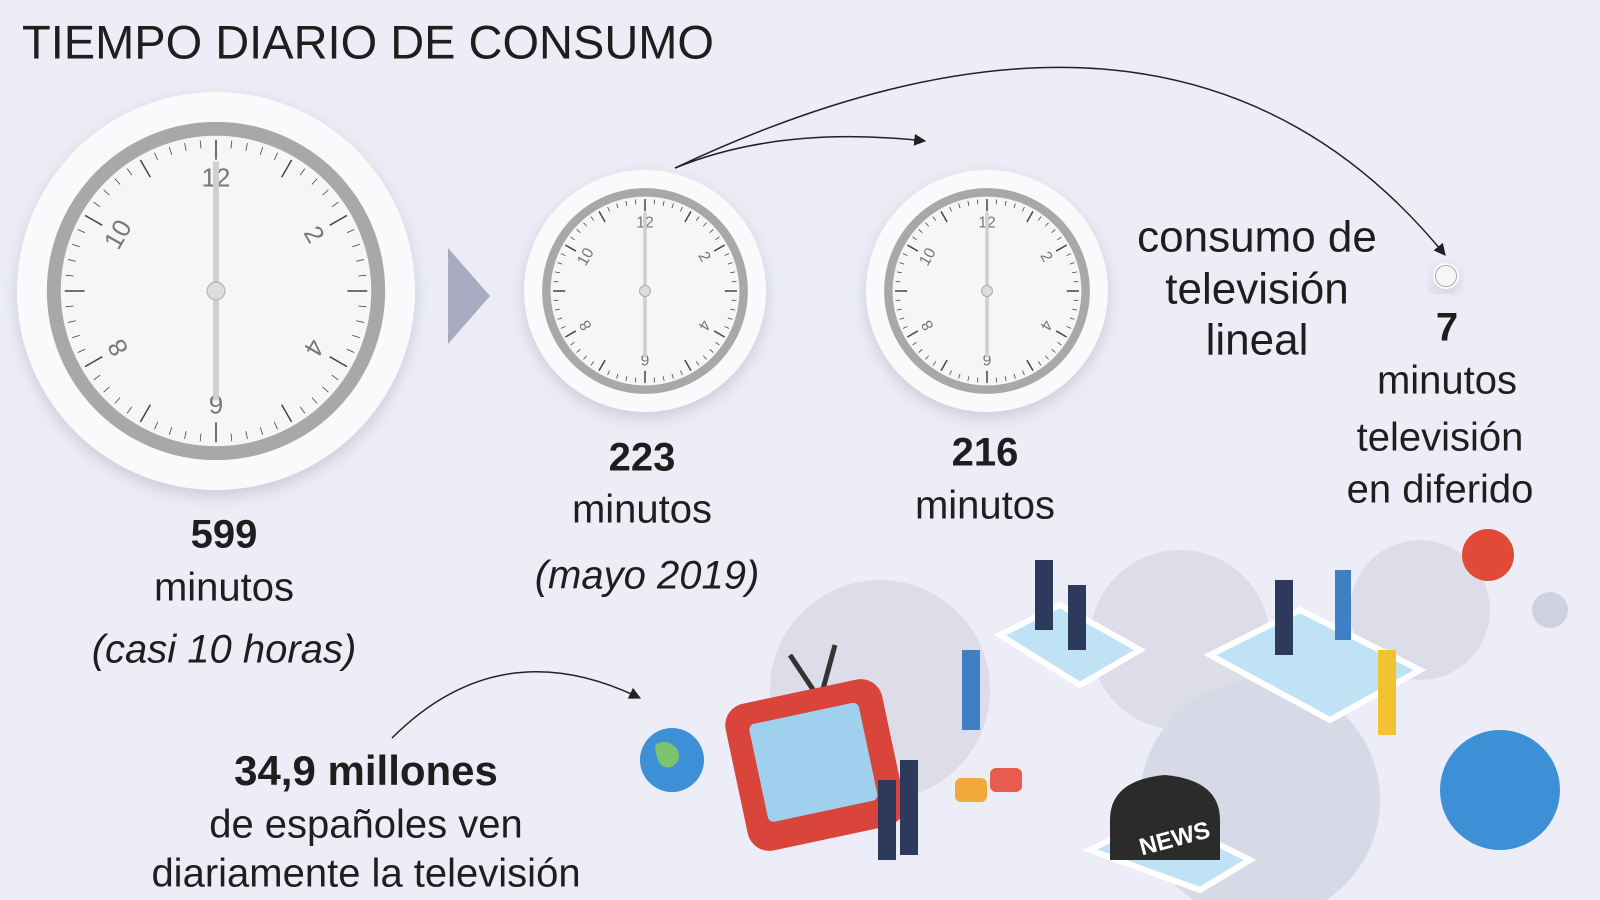 This screenshot has width=1600, height=900. What do you see at coordinates (1500, 790) in the screenshot?
I see `globe` at bounding box center [1500, 790].